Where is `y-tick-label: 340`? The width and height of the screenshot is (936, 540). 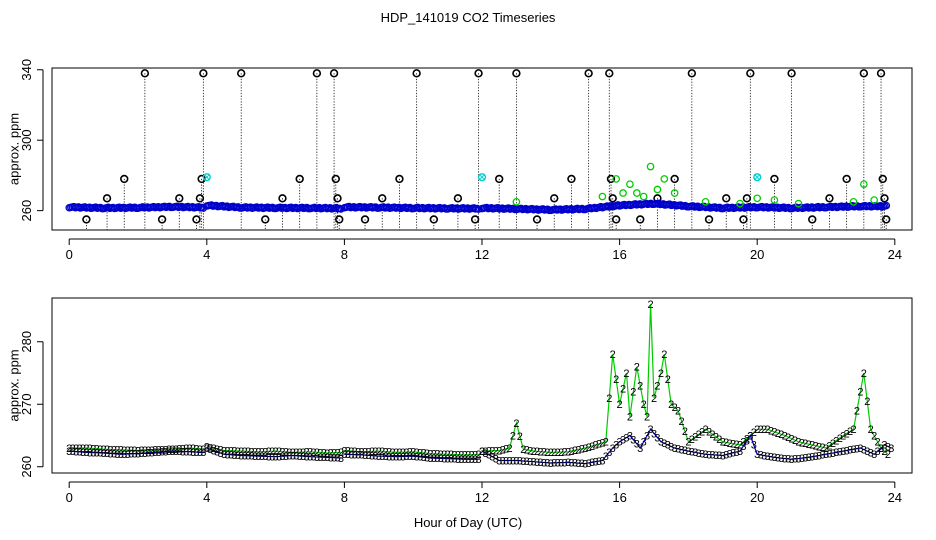
y-tick-label: 340 is located at coordinates (26, 70).